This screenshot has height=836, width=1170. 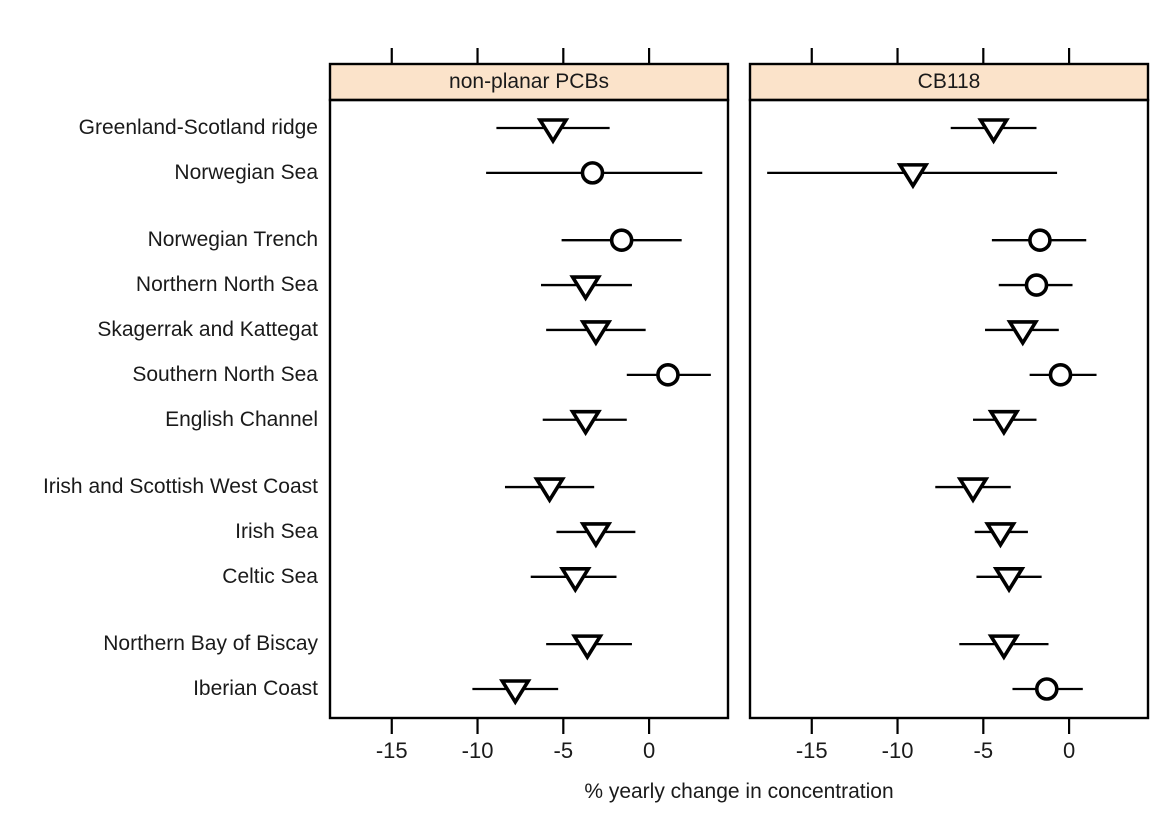 I want to click on region-label: Norwegian Trench, so click(x=232, y=240).